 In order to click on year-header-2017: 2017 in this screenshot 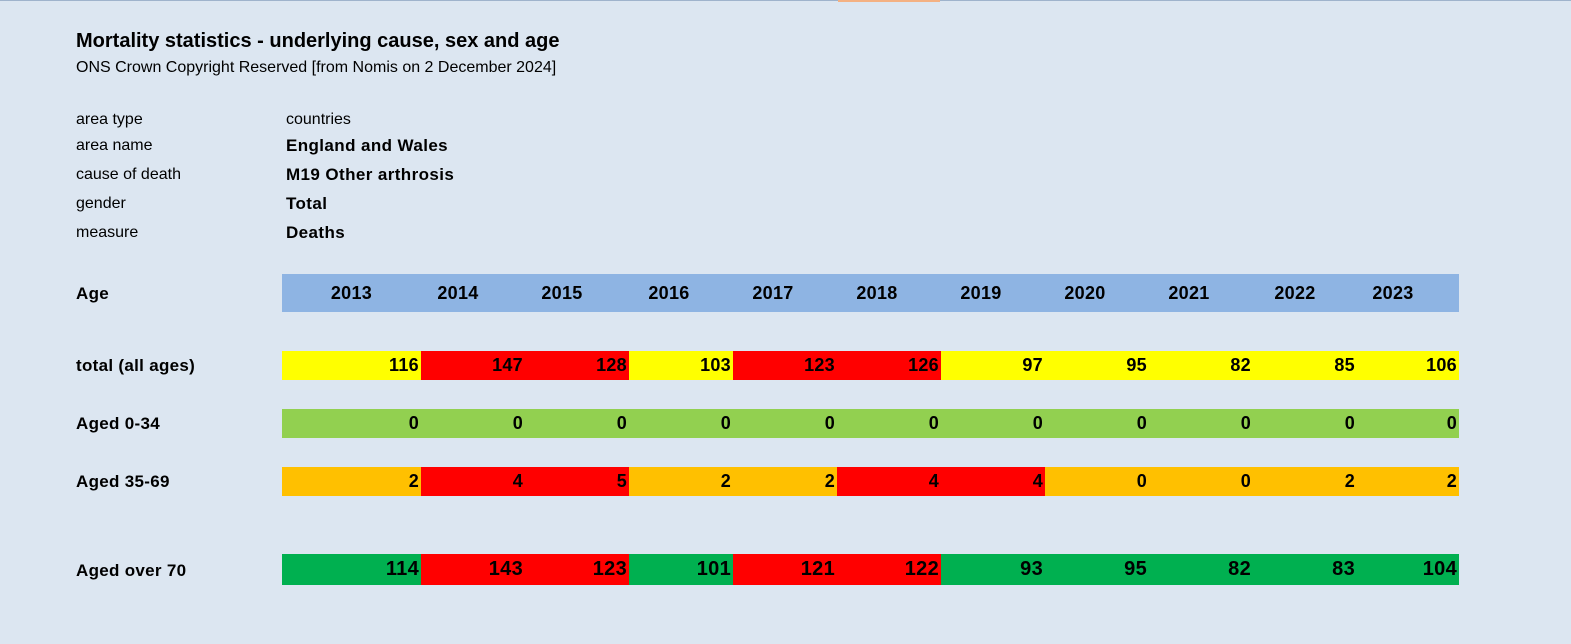, I will do `click(785, 293)`.